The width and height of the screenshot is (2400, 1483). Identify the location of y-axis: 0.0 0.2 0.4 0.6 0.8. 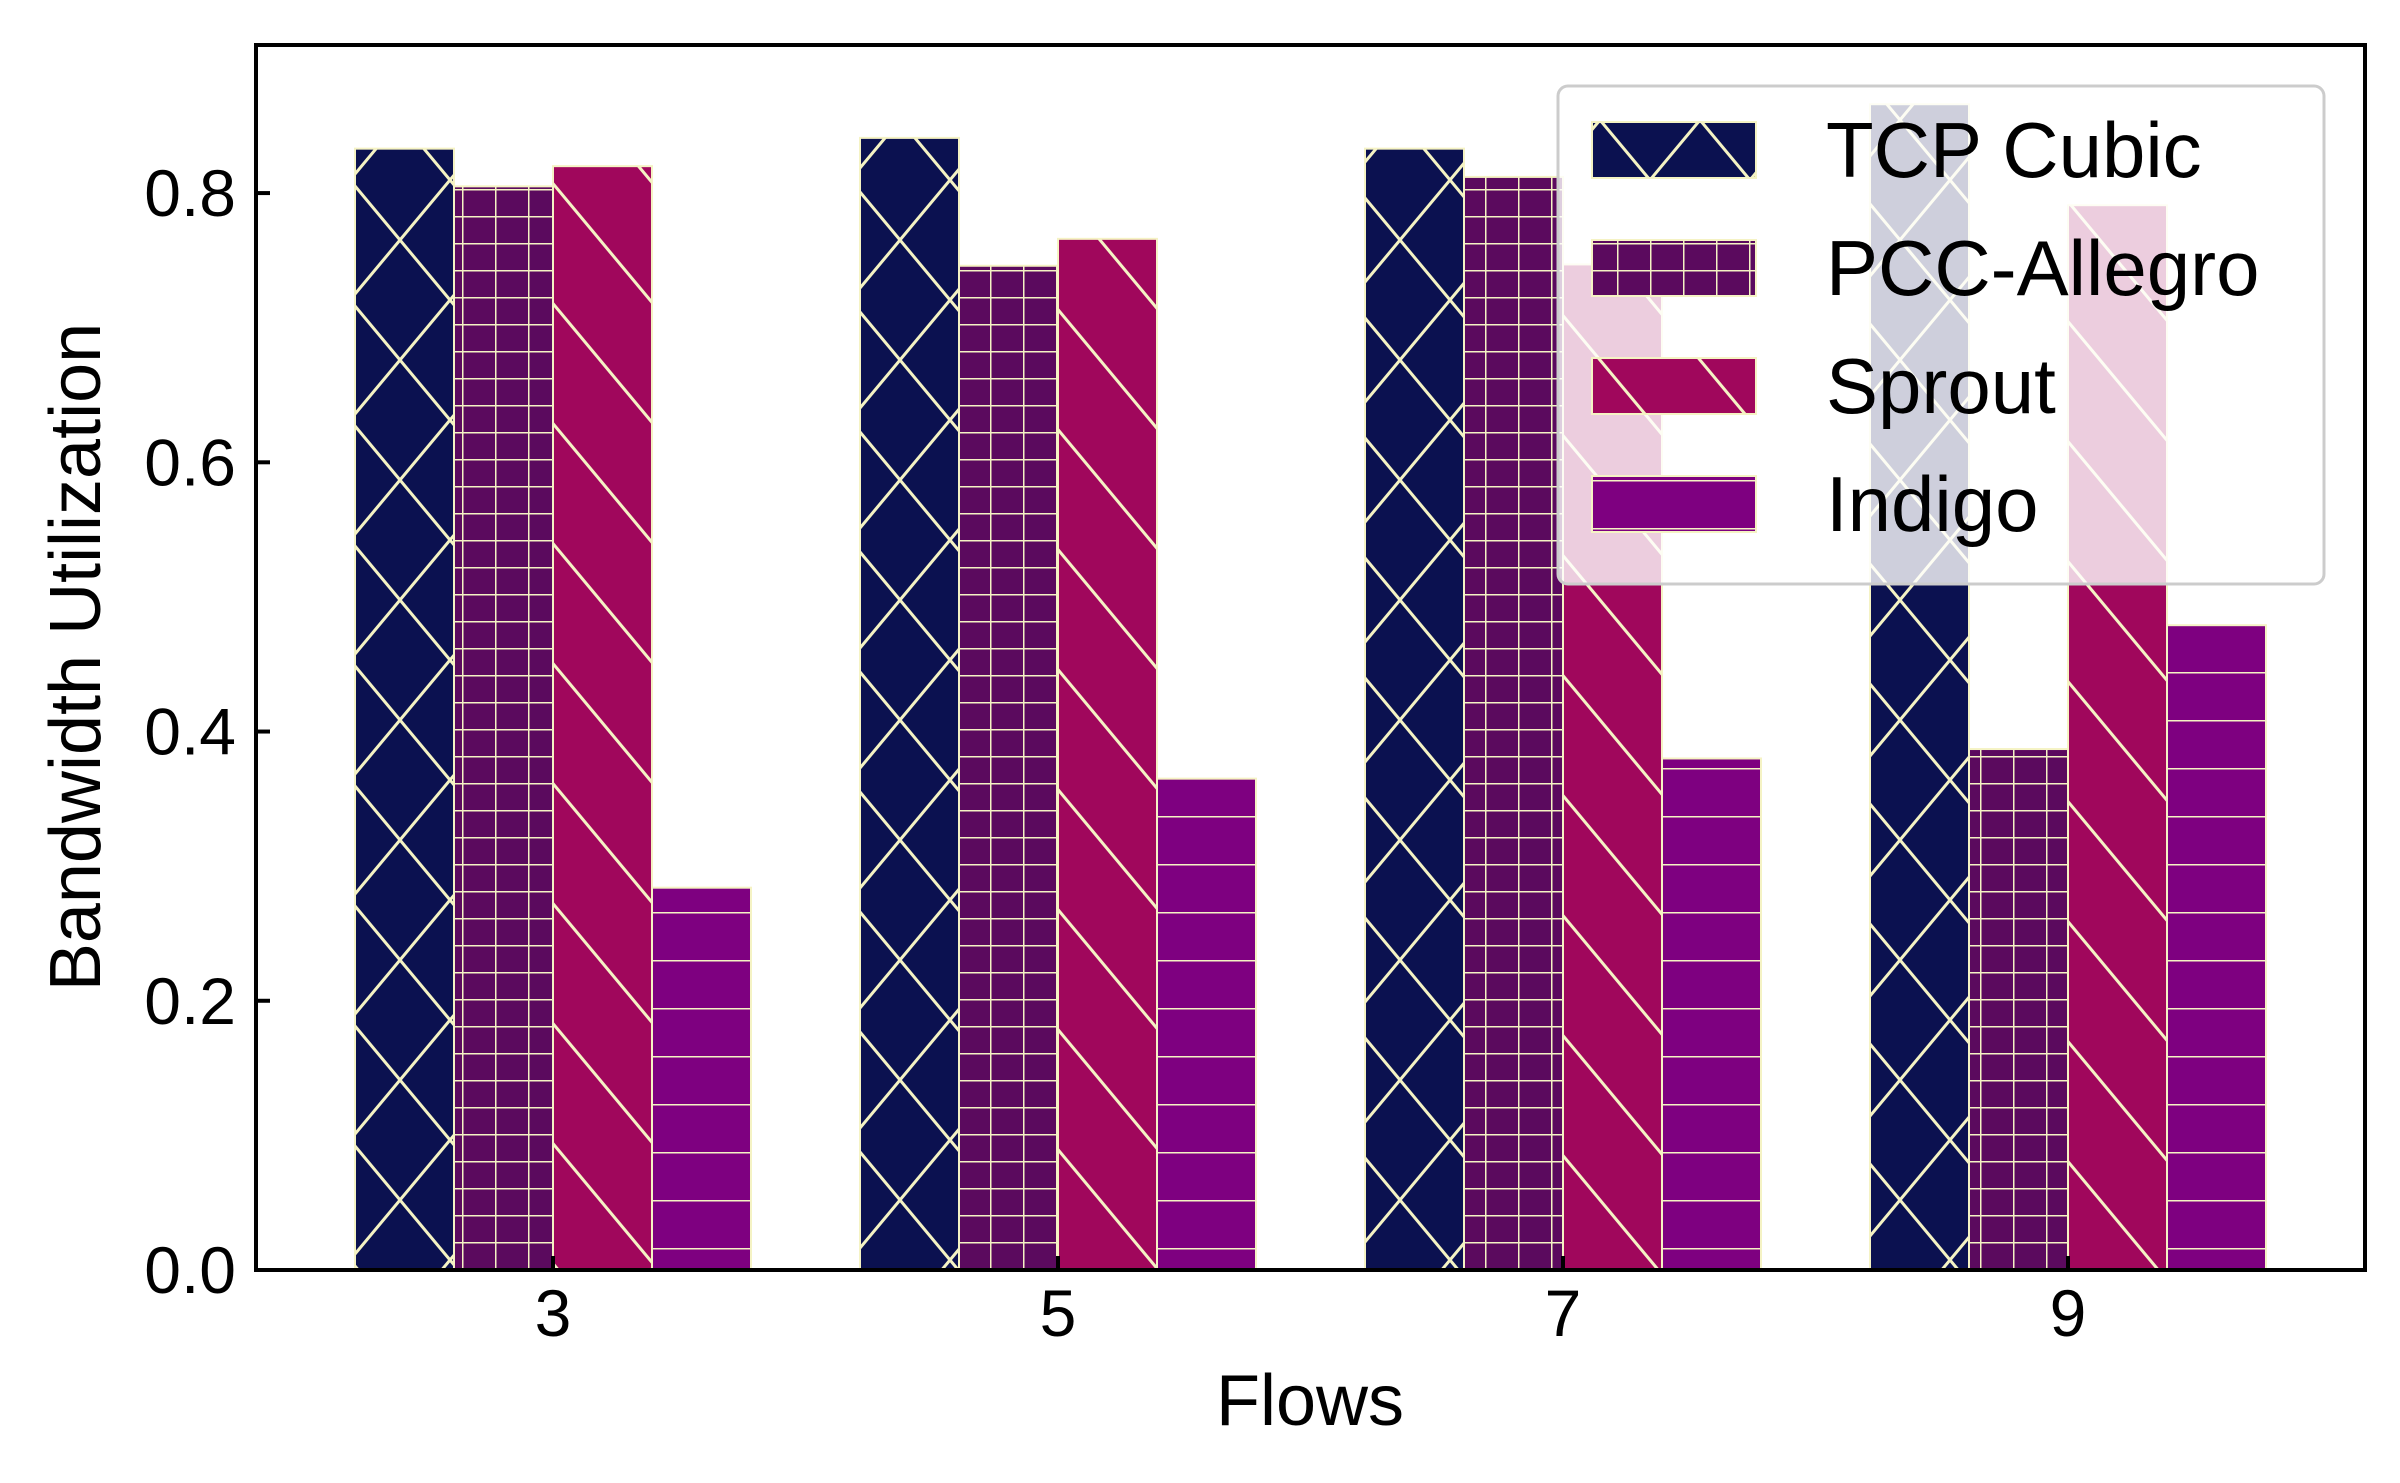
(207, 731).